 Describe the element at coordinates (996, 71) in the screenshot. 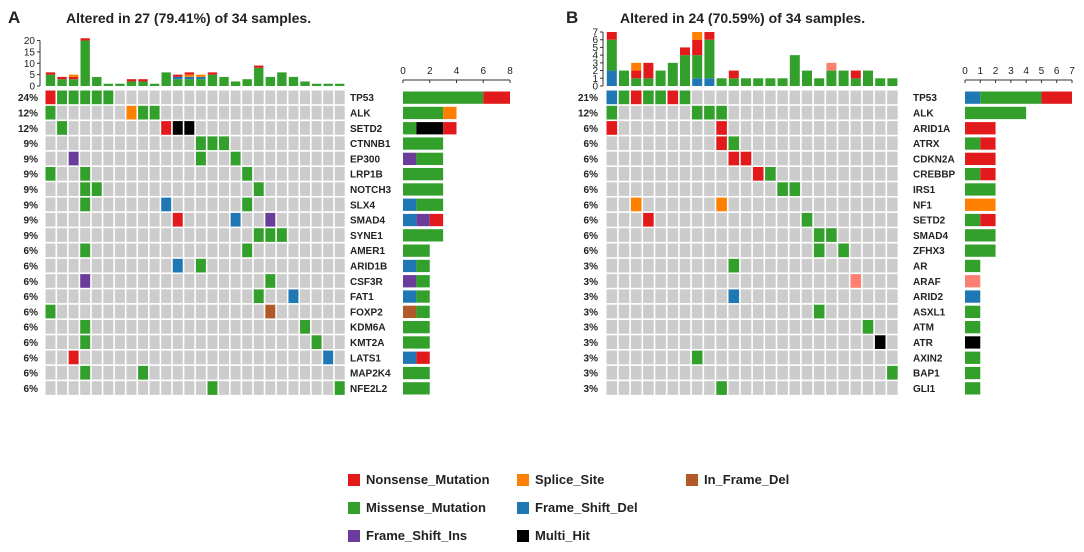

I see `right-axis-tick-label: 2` at that location.